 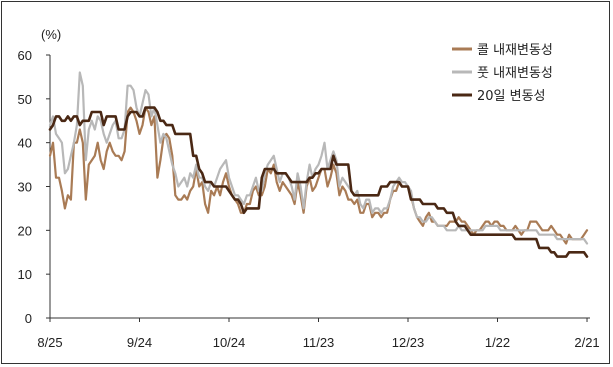 I want to click on y-tick-label: 30, so click(x=25, y=187).